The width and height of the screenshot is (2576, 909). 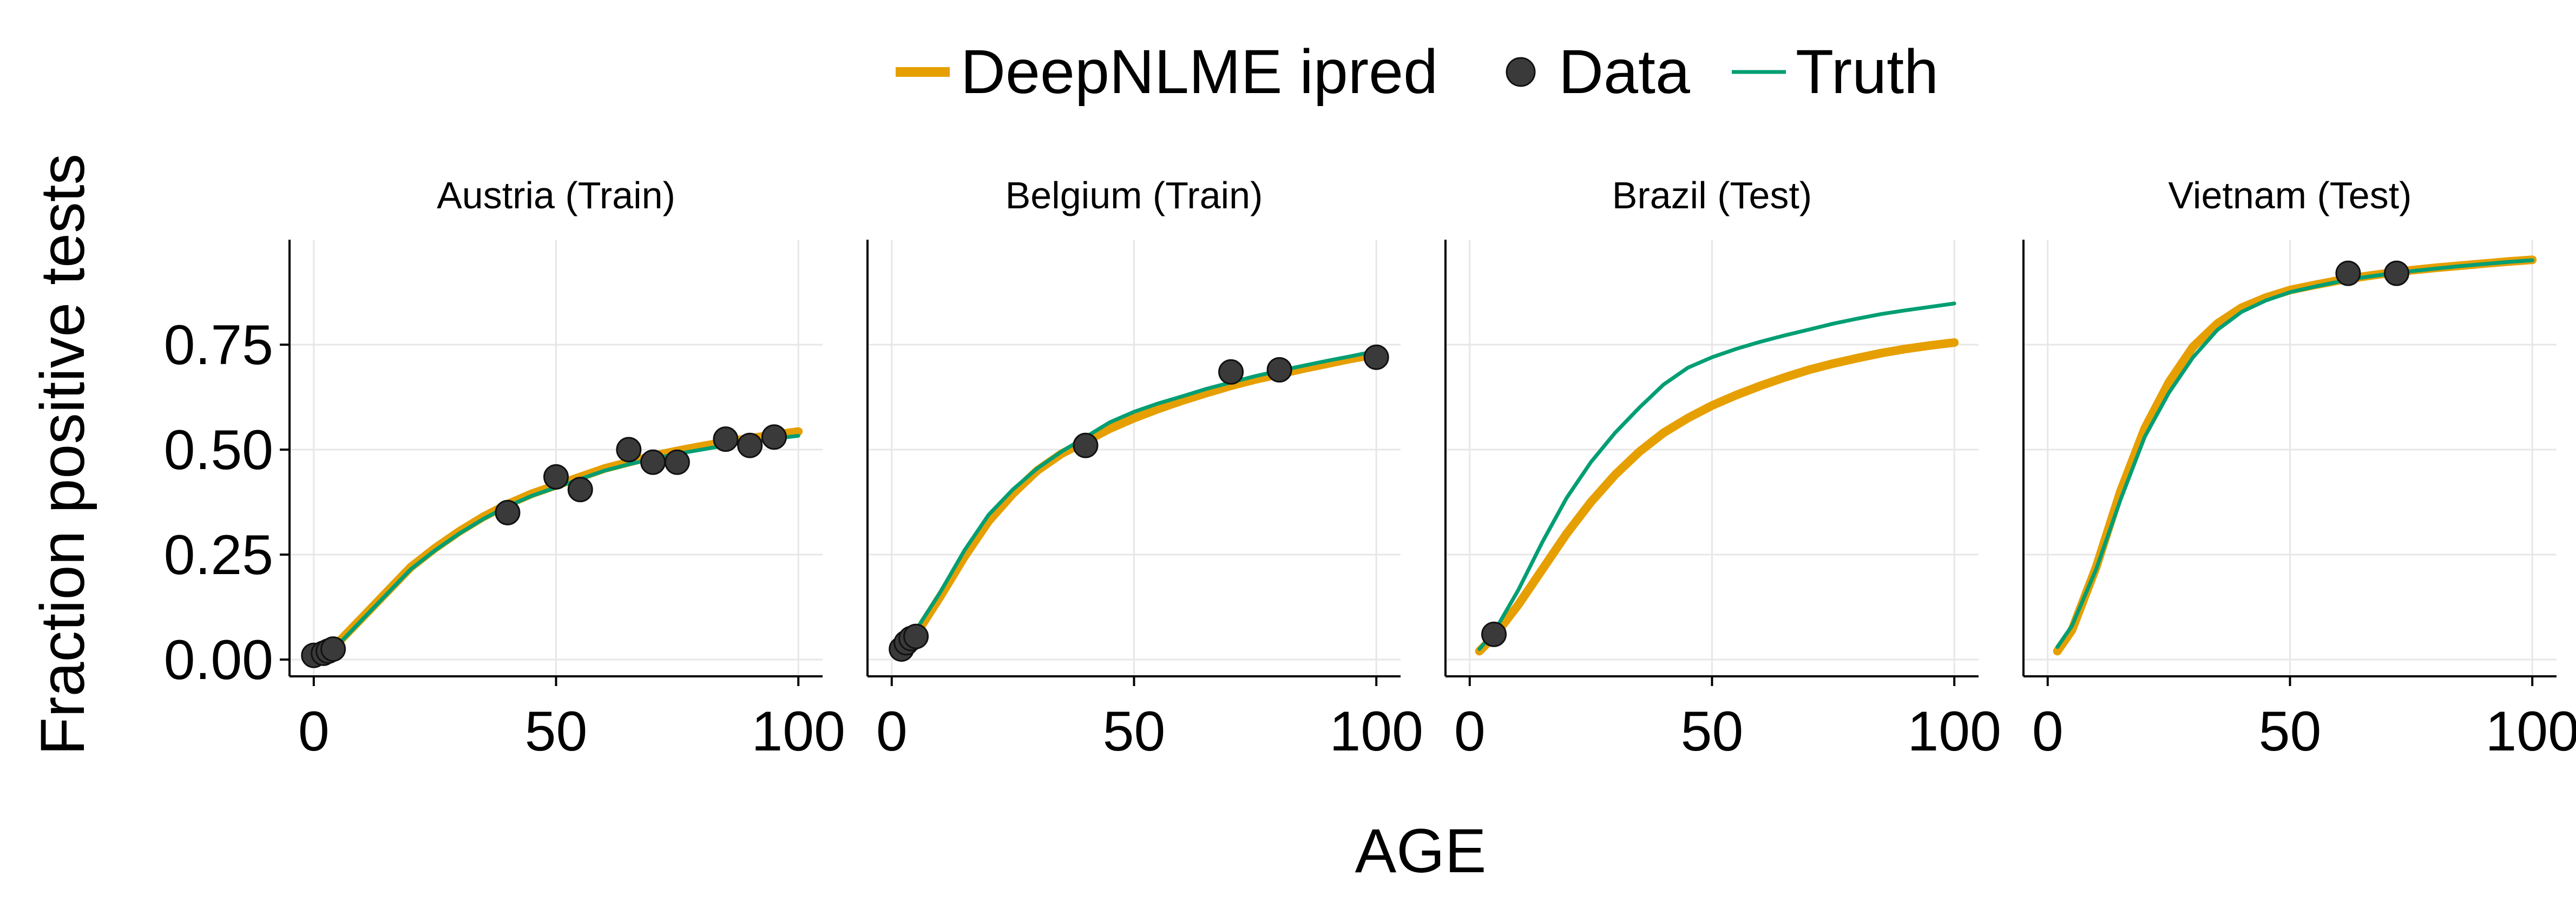 I want to click on panel-title: Vietnam (Test), so click(x=2290, y=195).